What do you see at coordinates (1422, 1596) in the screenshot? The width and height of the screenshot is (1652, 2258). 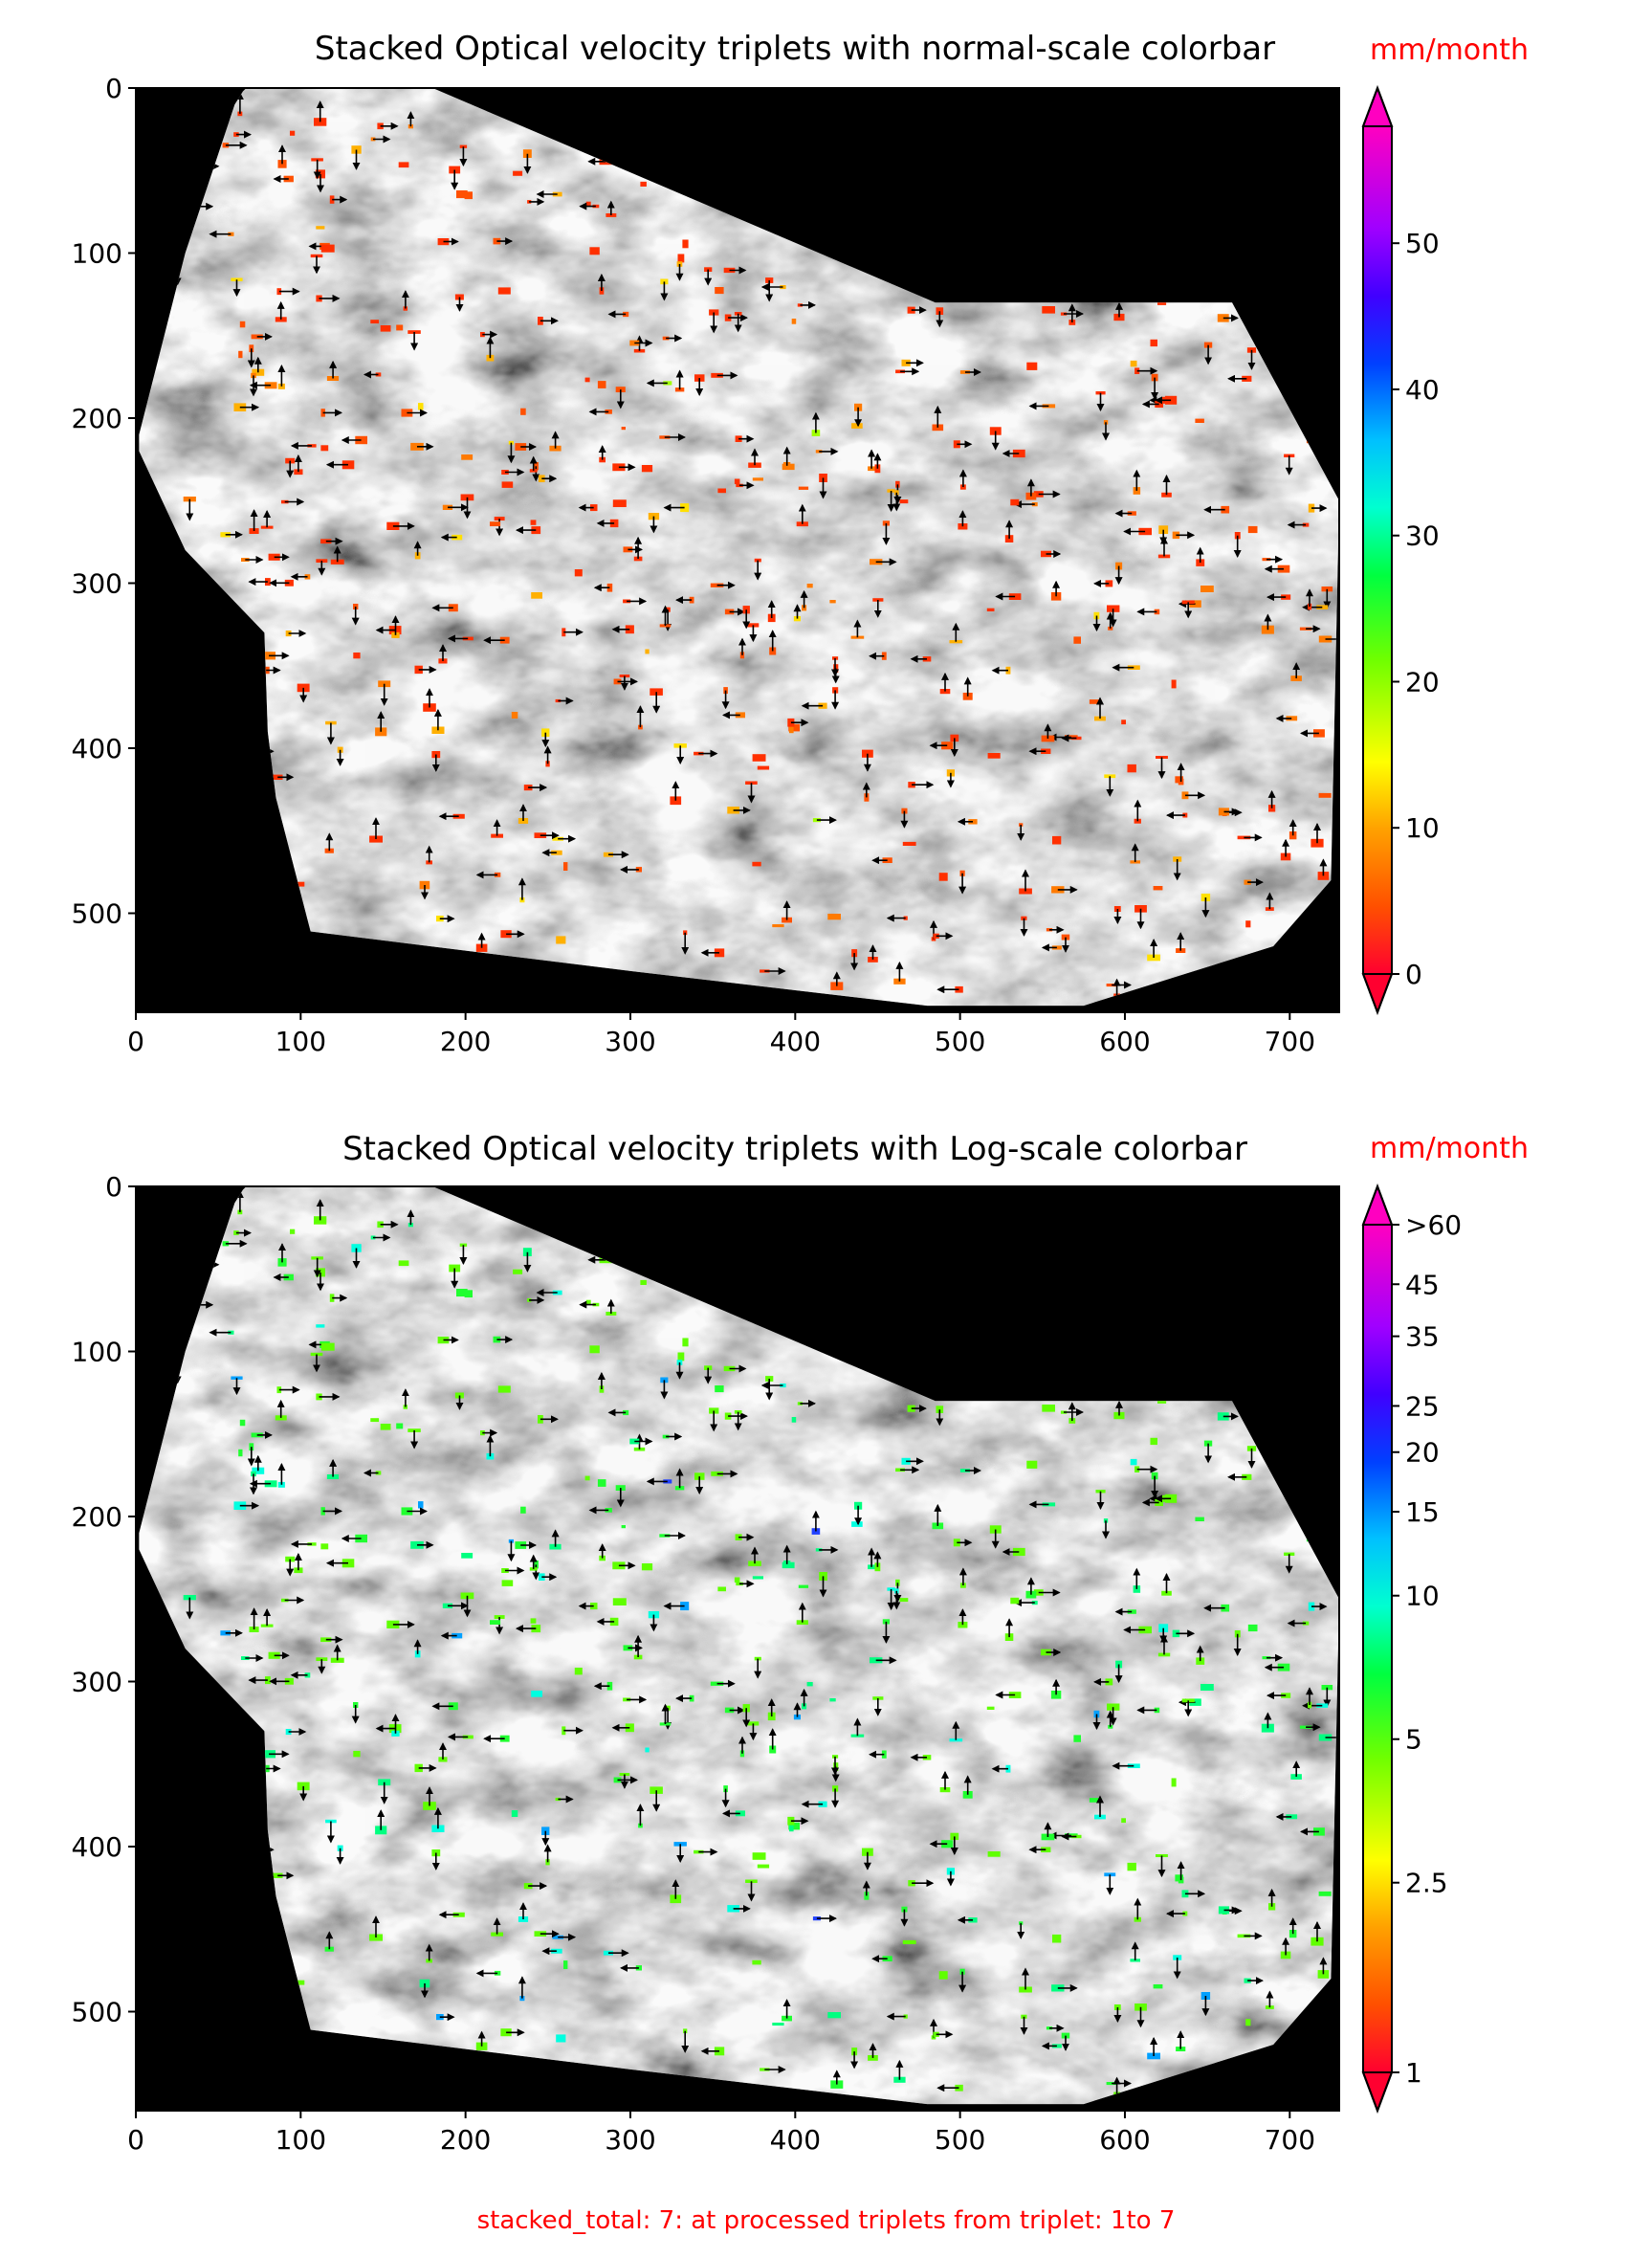 I see `colorbar-tick-label: 10` at bounding box center [1422, 1596].